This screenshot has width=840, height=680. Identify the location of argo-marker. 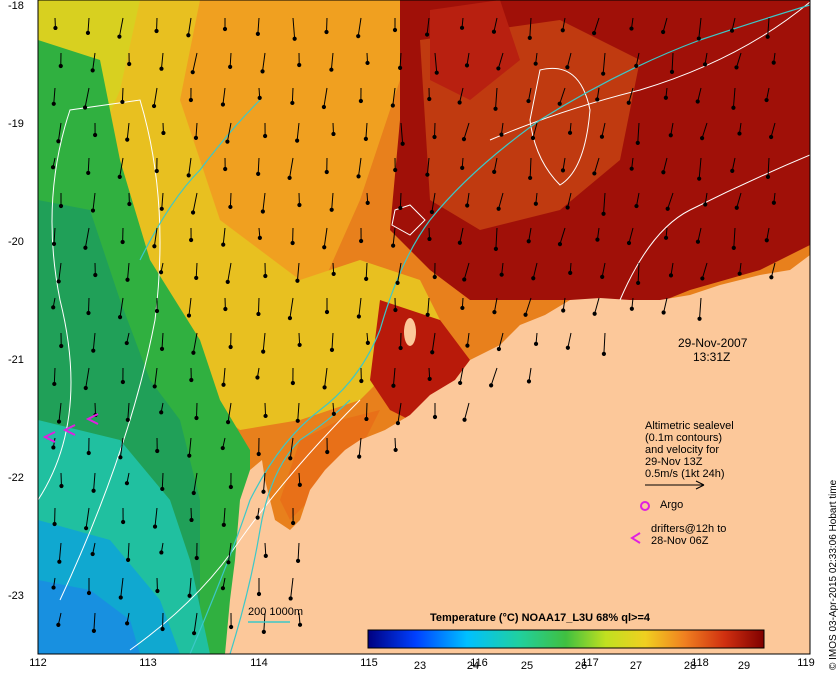
(645, 506).